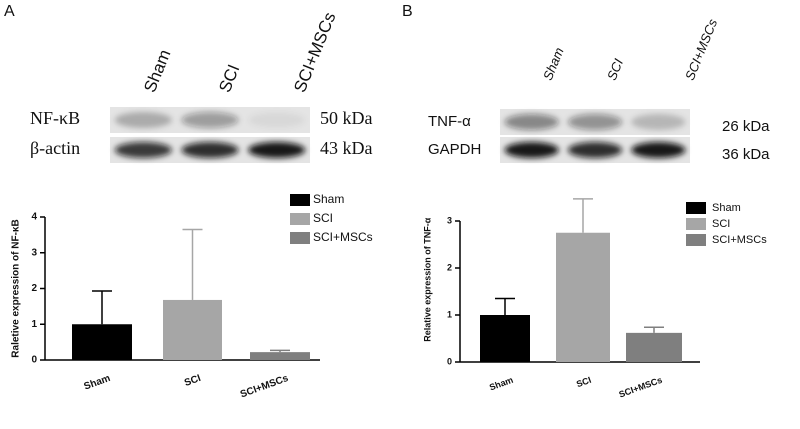  I want to click on size-label: 26 kDa, so click(746, 126).